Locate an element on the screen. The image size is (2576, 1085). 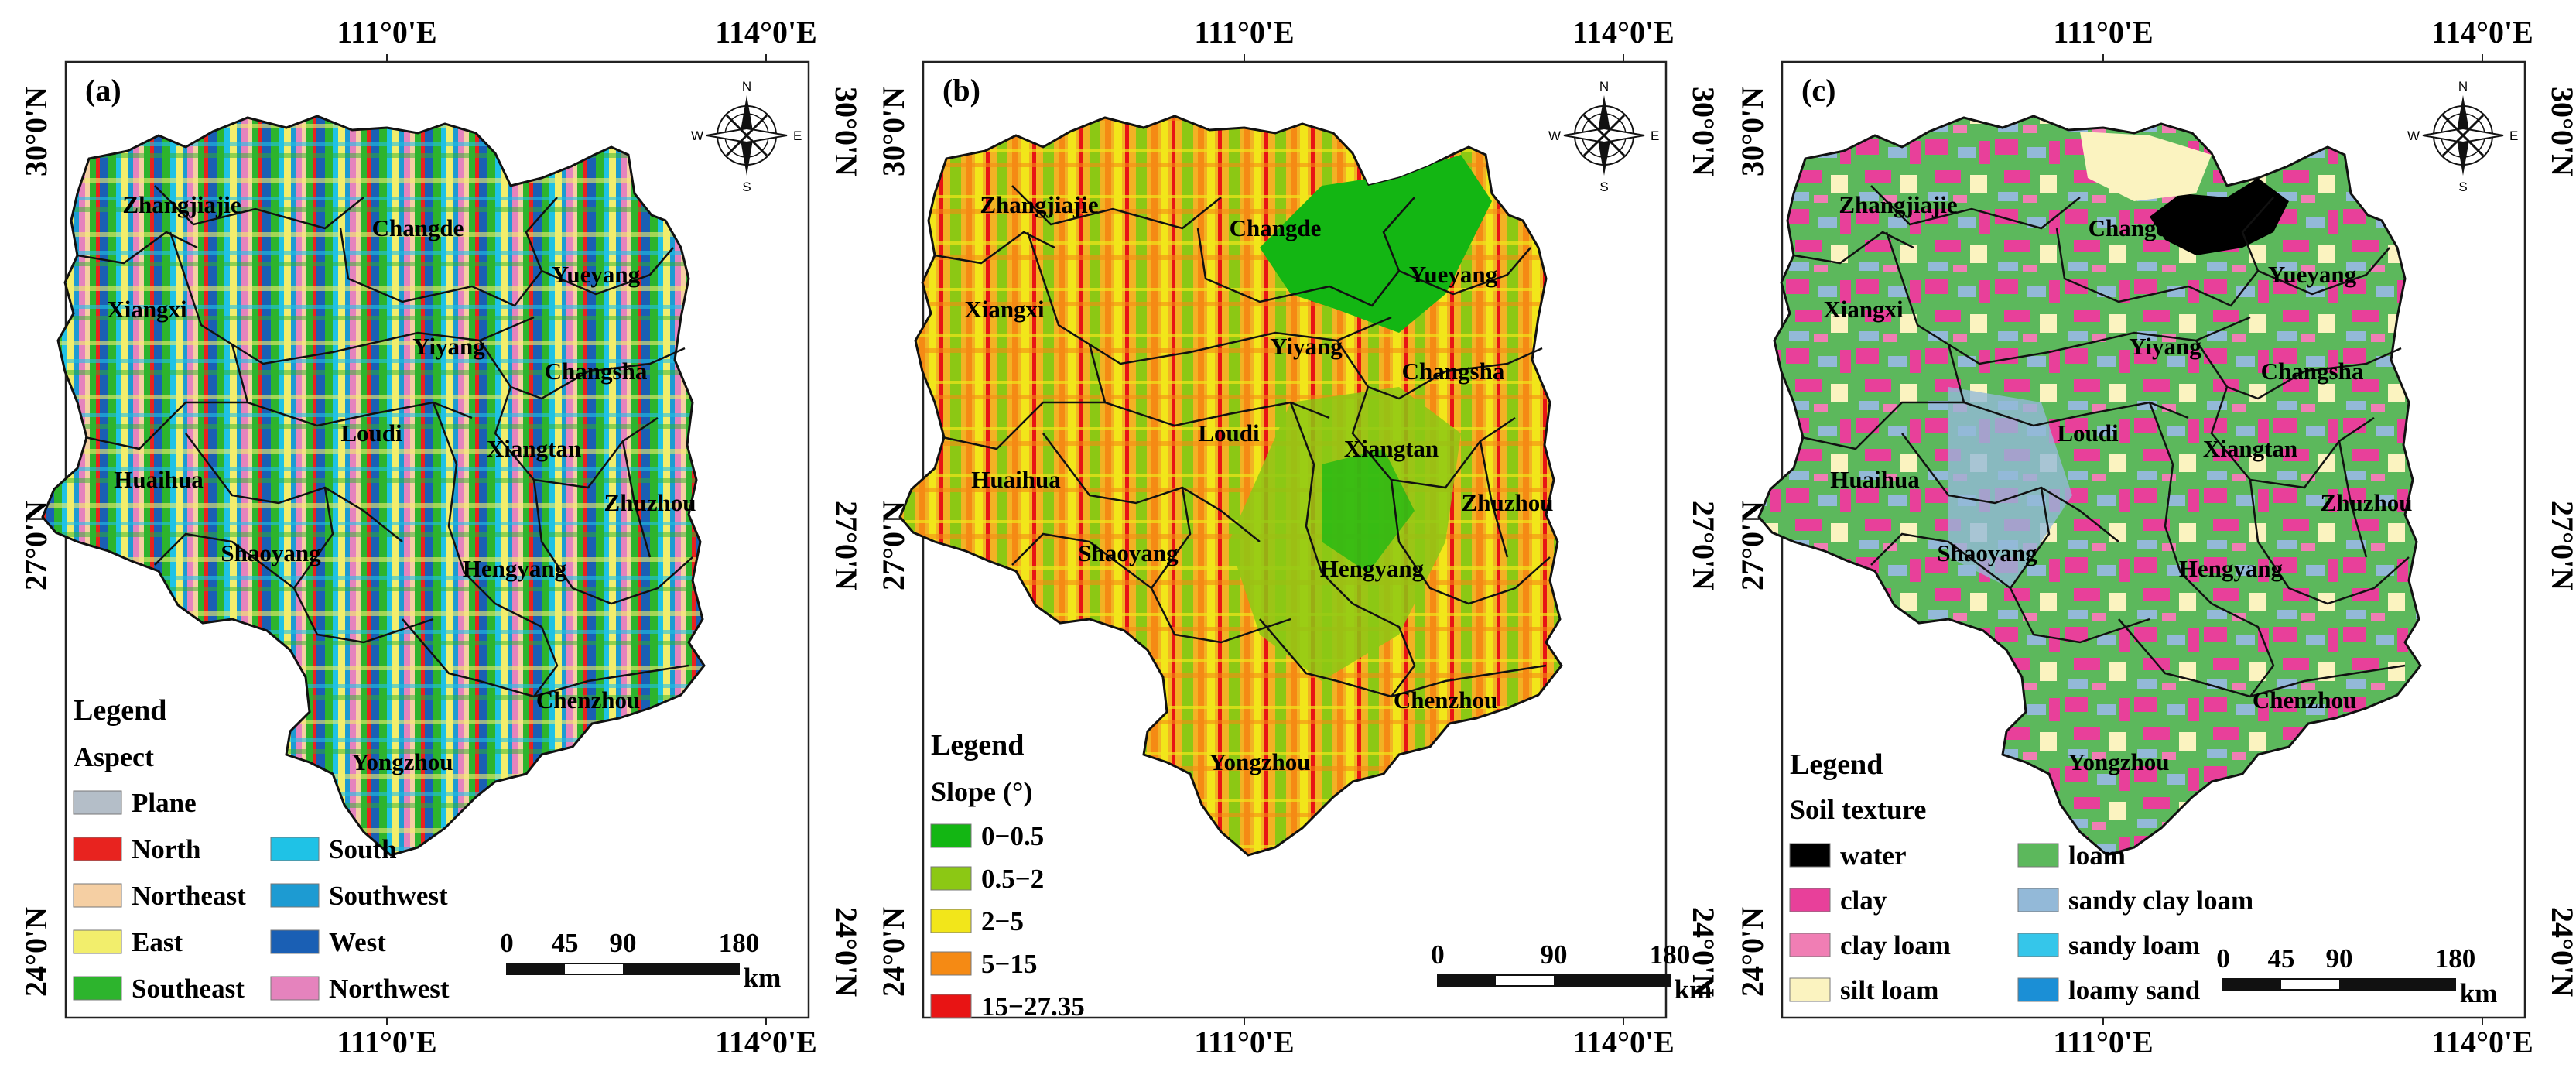
lon-label-top-right: 114°0'E is located at coordinates (1624, 32).